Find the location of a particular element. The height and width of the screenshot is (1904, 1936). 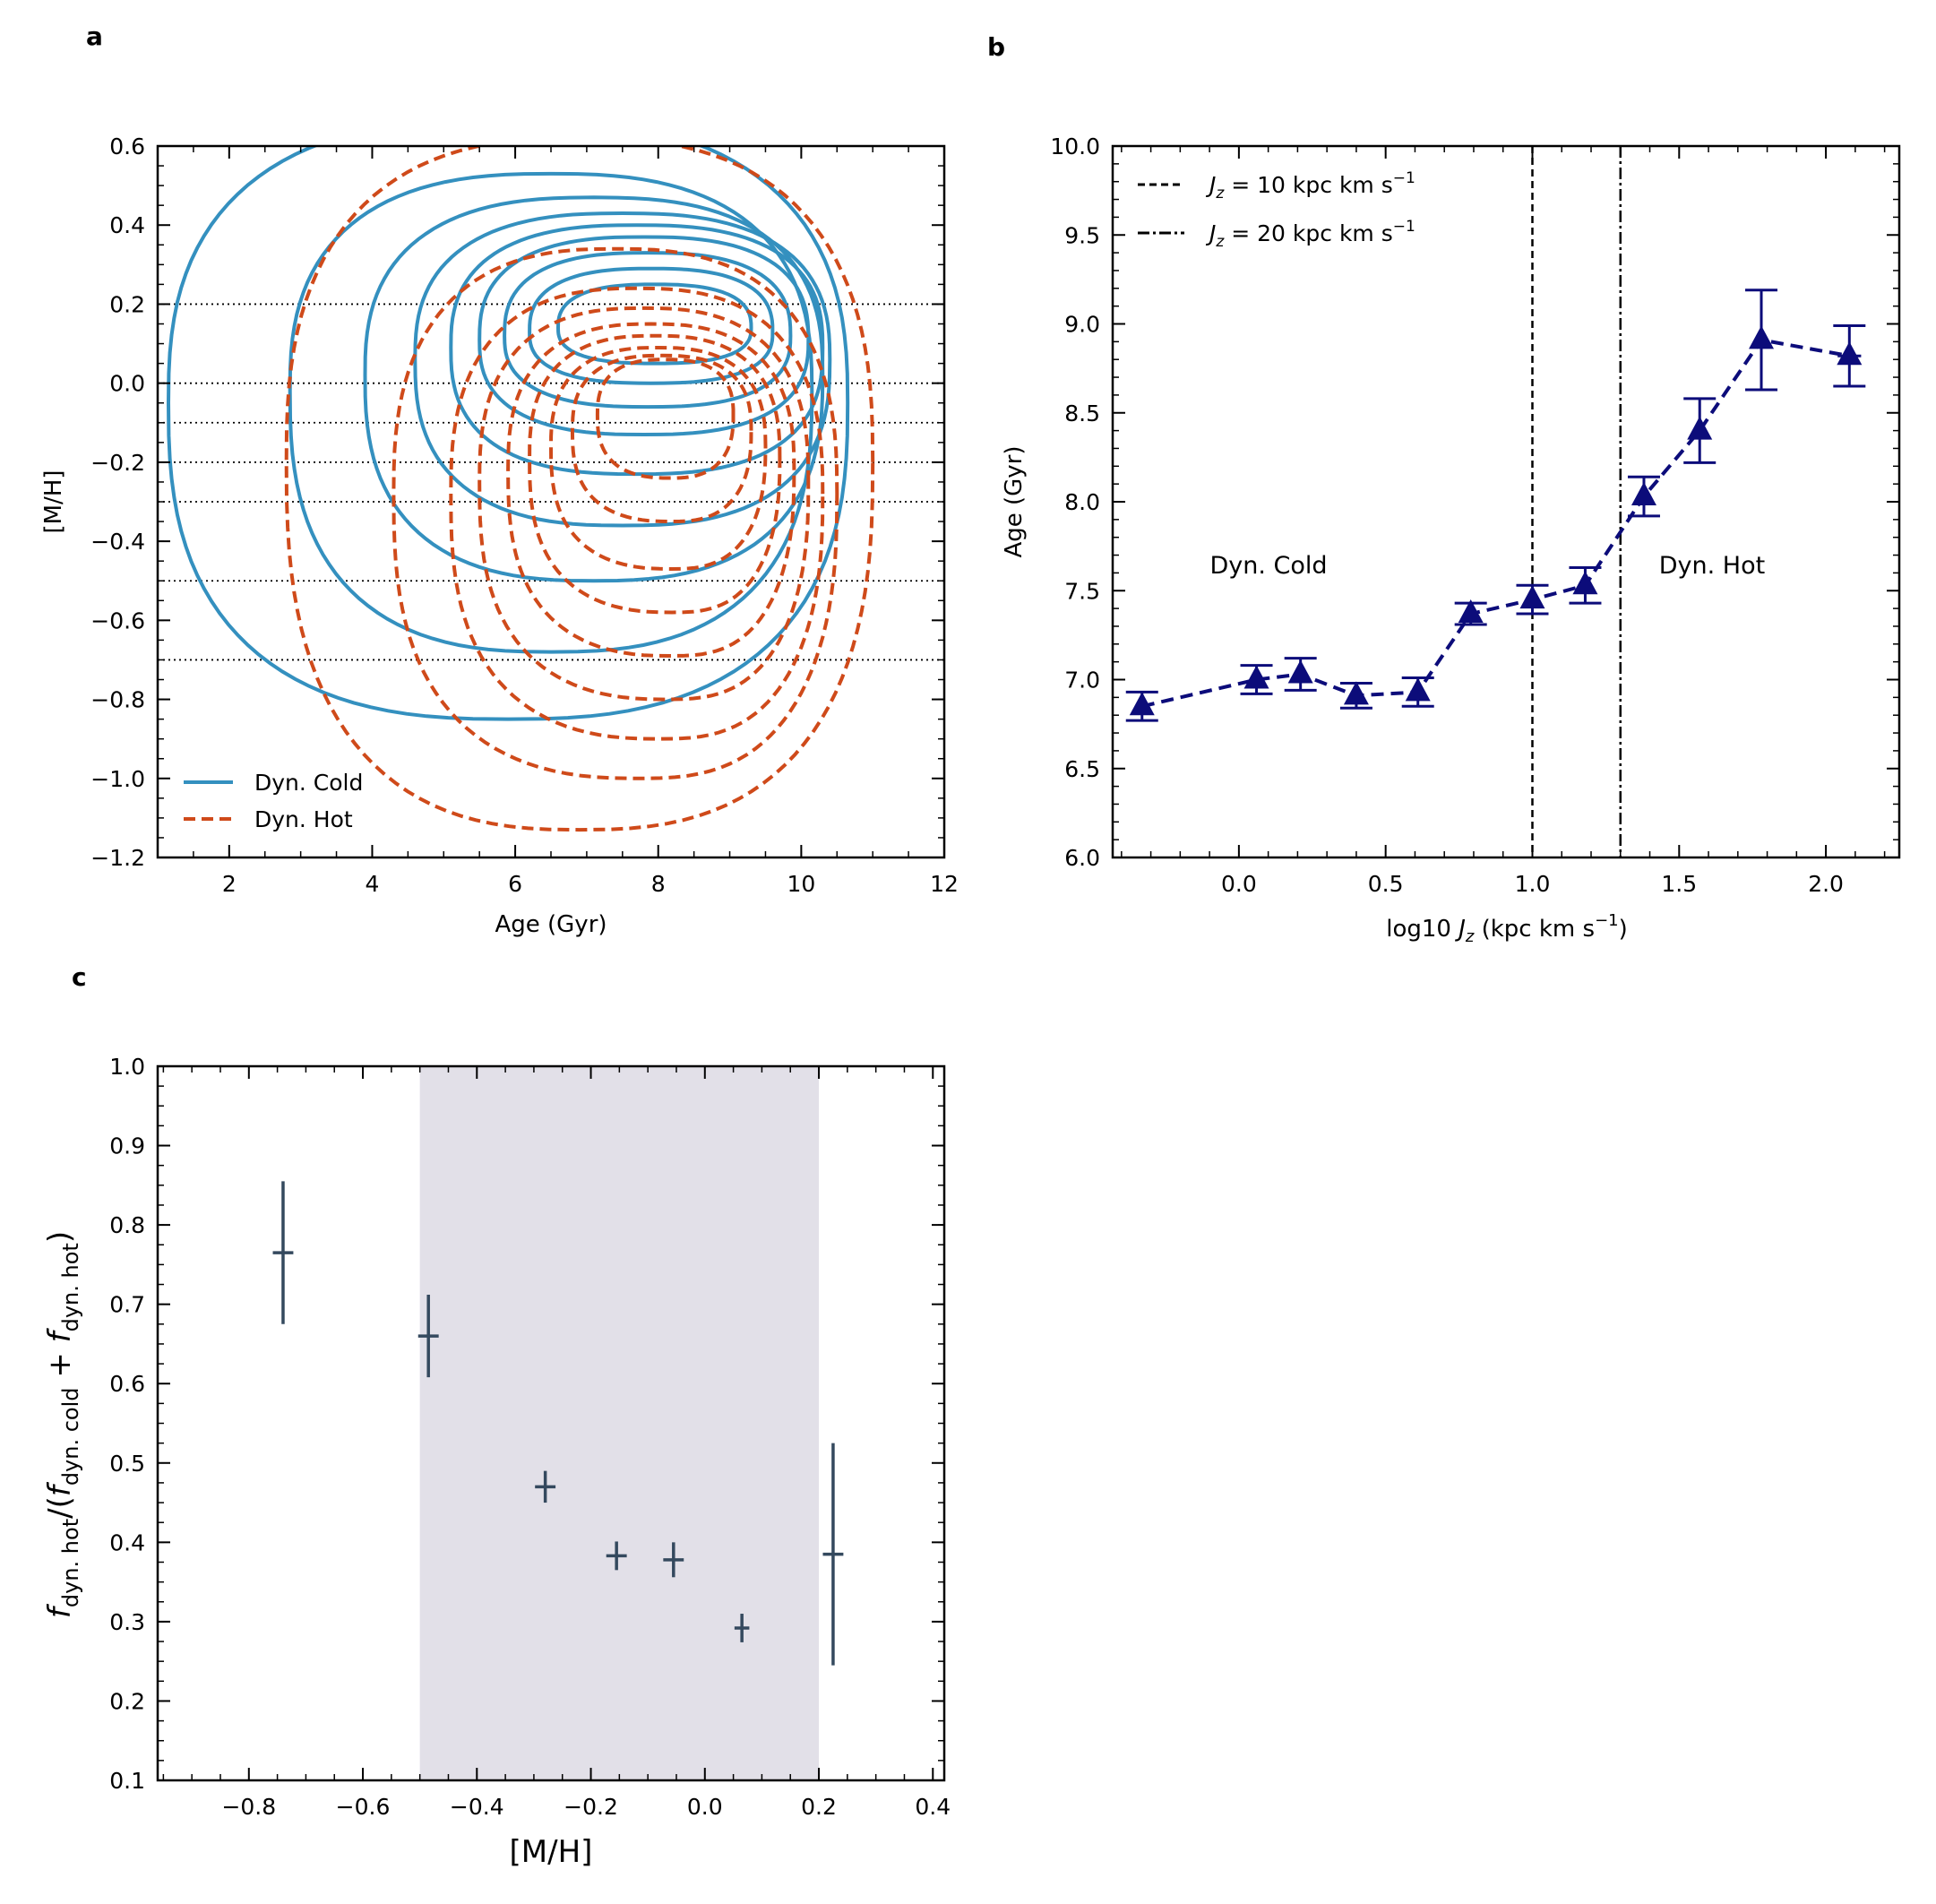

x-tick-label: 0.2 is located at coordinates (819, 1807).